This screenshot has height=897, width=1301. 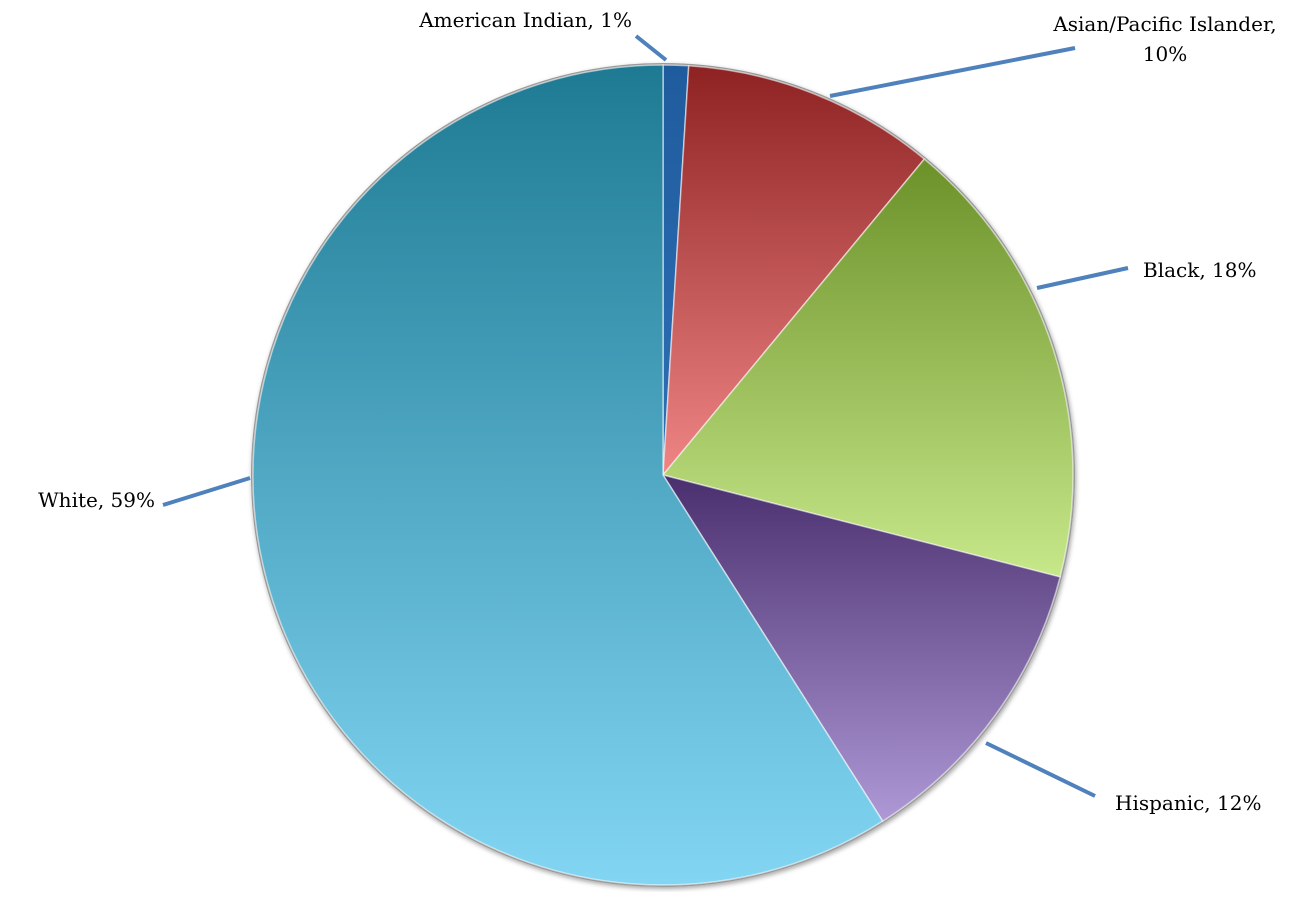 What do you see at coordinates (1164, 39) in the screenshot?
I see `data-label-asian-pacific-islander: Asian/Pacific Islander, 10%` at bounding box center [1164, 39].